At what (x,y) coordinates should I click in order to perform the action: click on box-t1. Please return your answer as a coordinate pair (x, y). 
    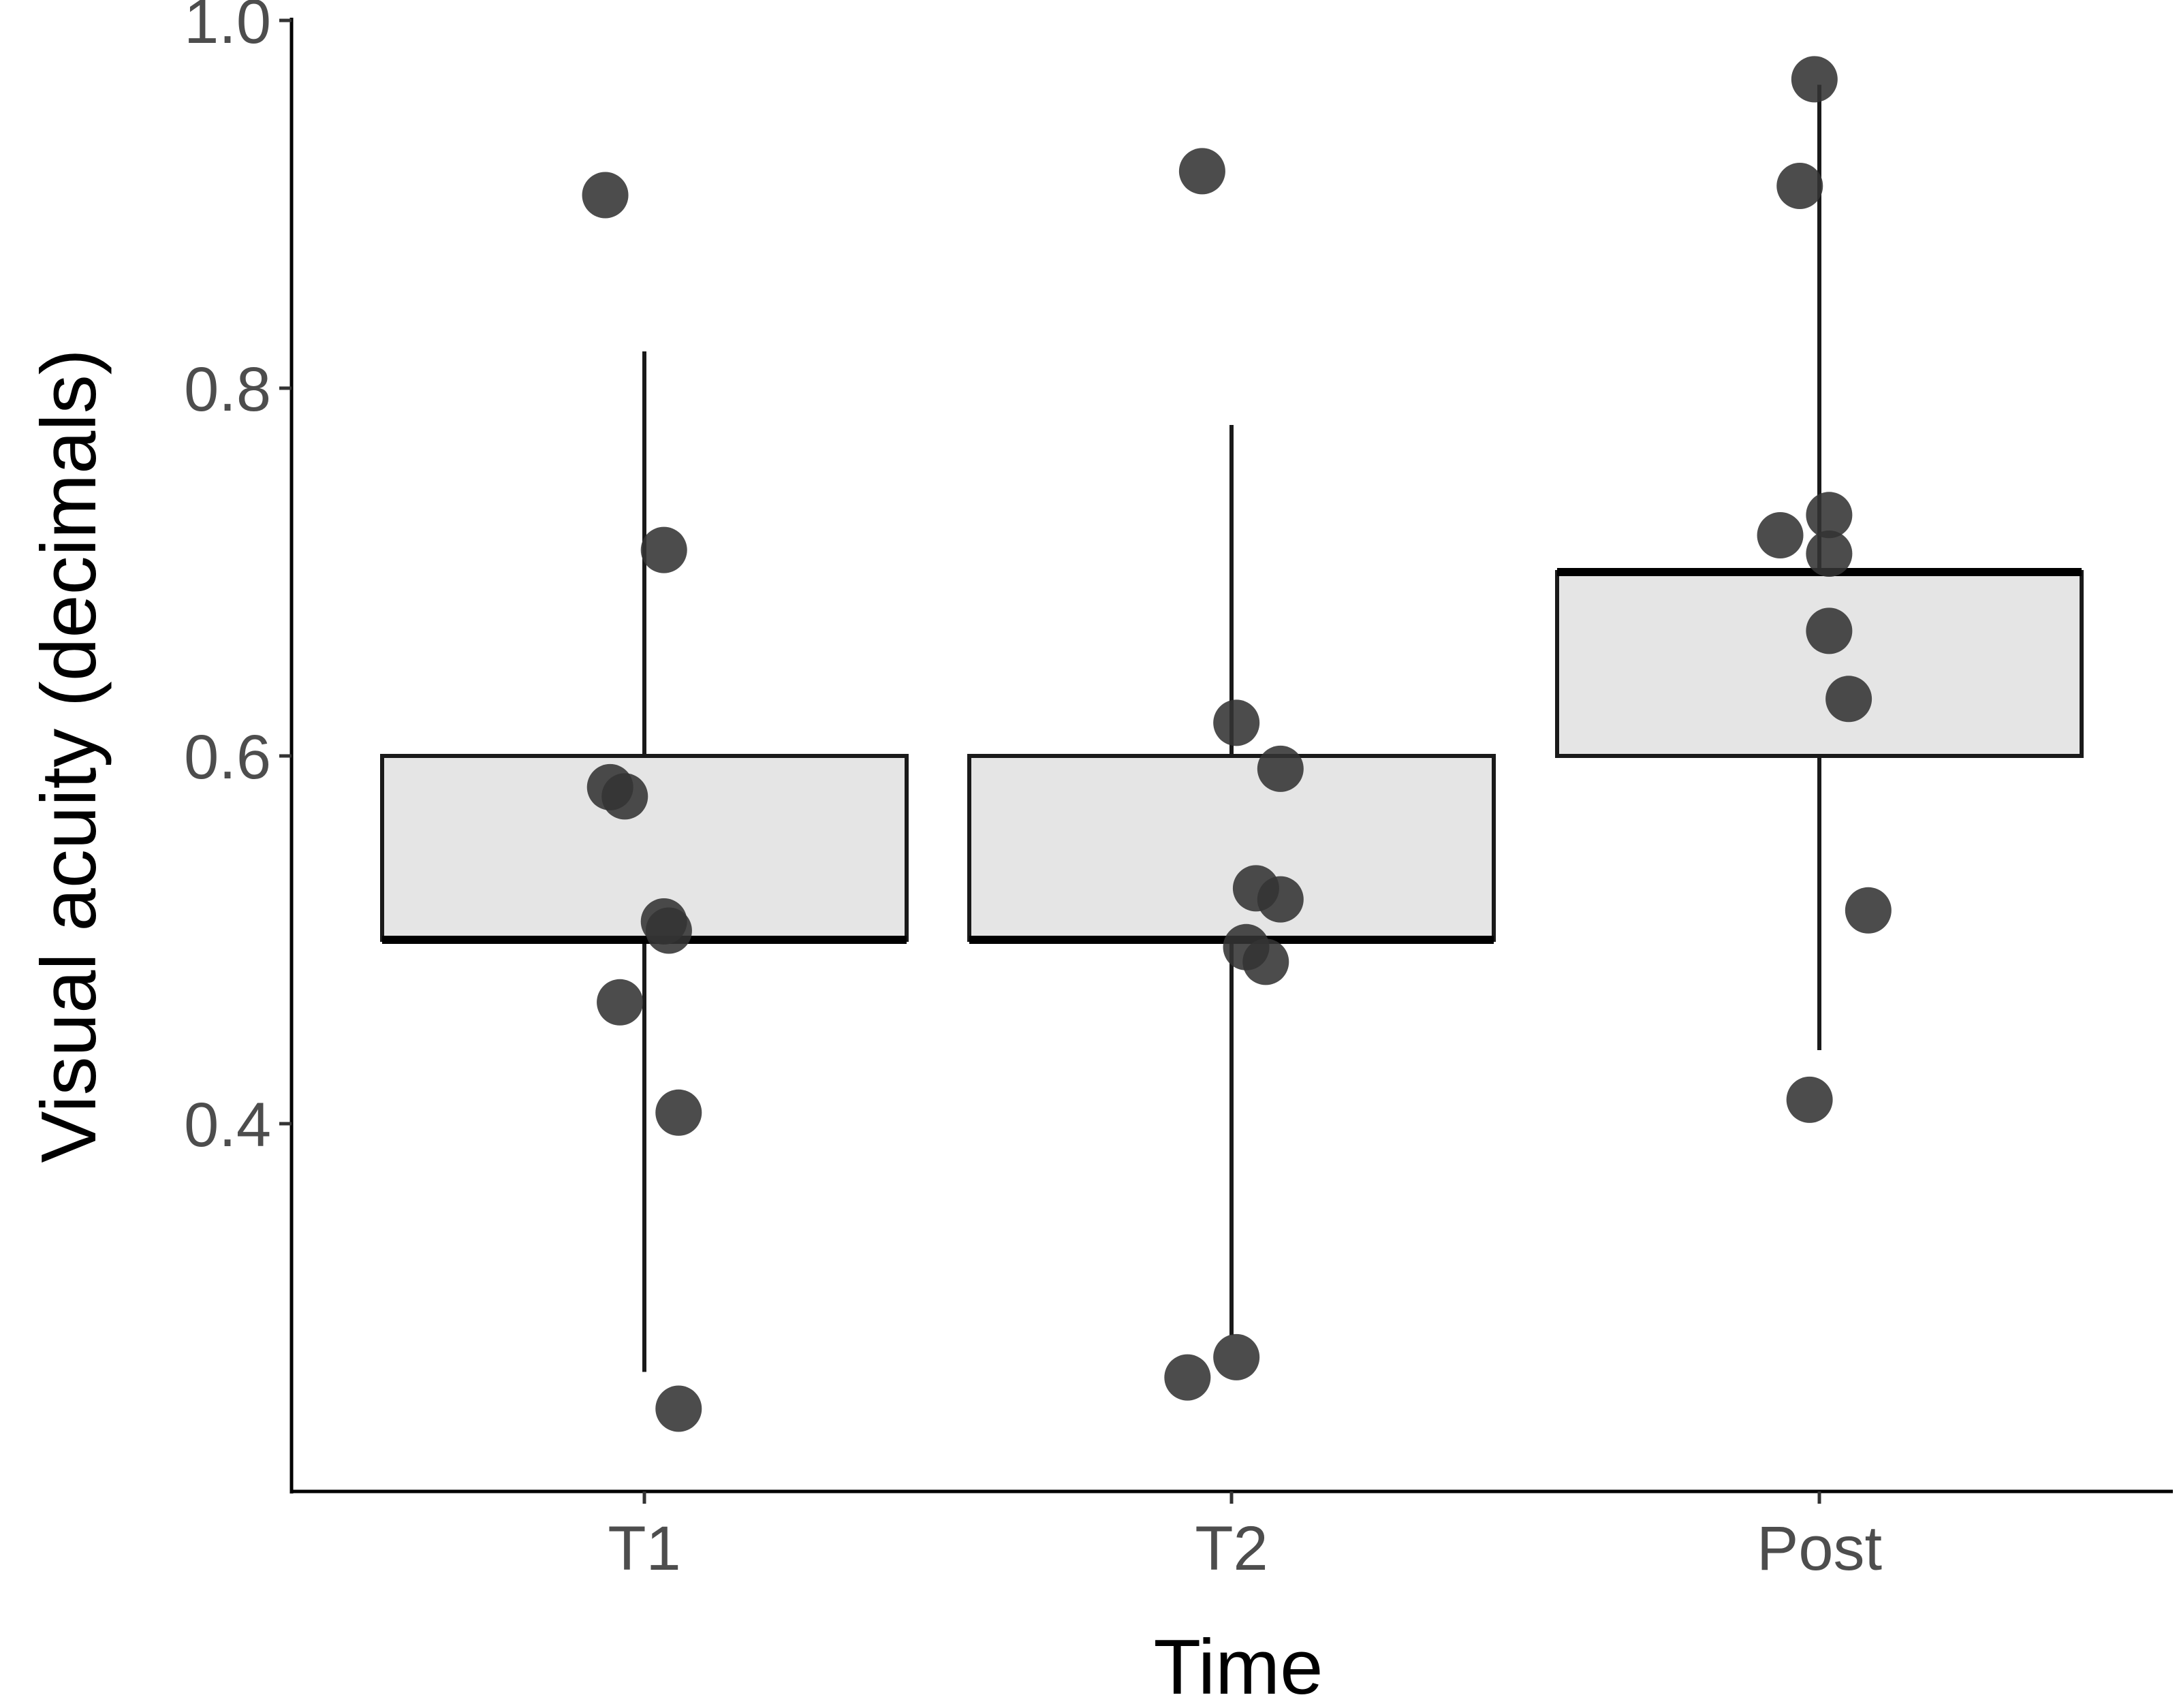
    Looking at the image, I should click on (644, 861).